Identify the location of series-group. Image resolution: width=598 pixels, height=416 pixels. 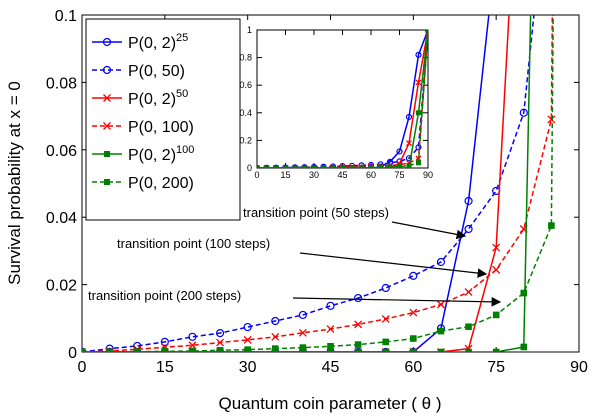
(342, 99).